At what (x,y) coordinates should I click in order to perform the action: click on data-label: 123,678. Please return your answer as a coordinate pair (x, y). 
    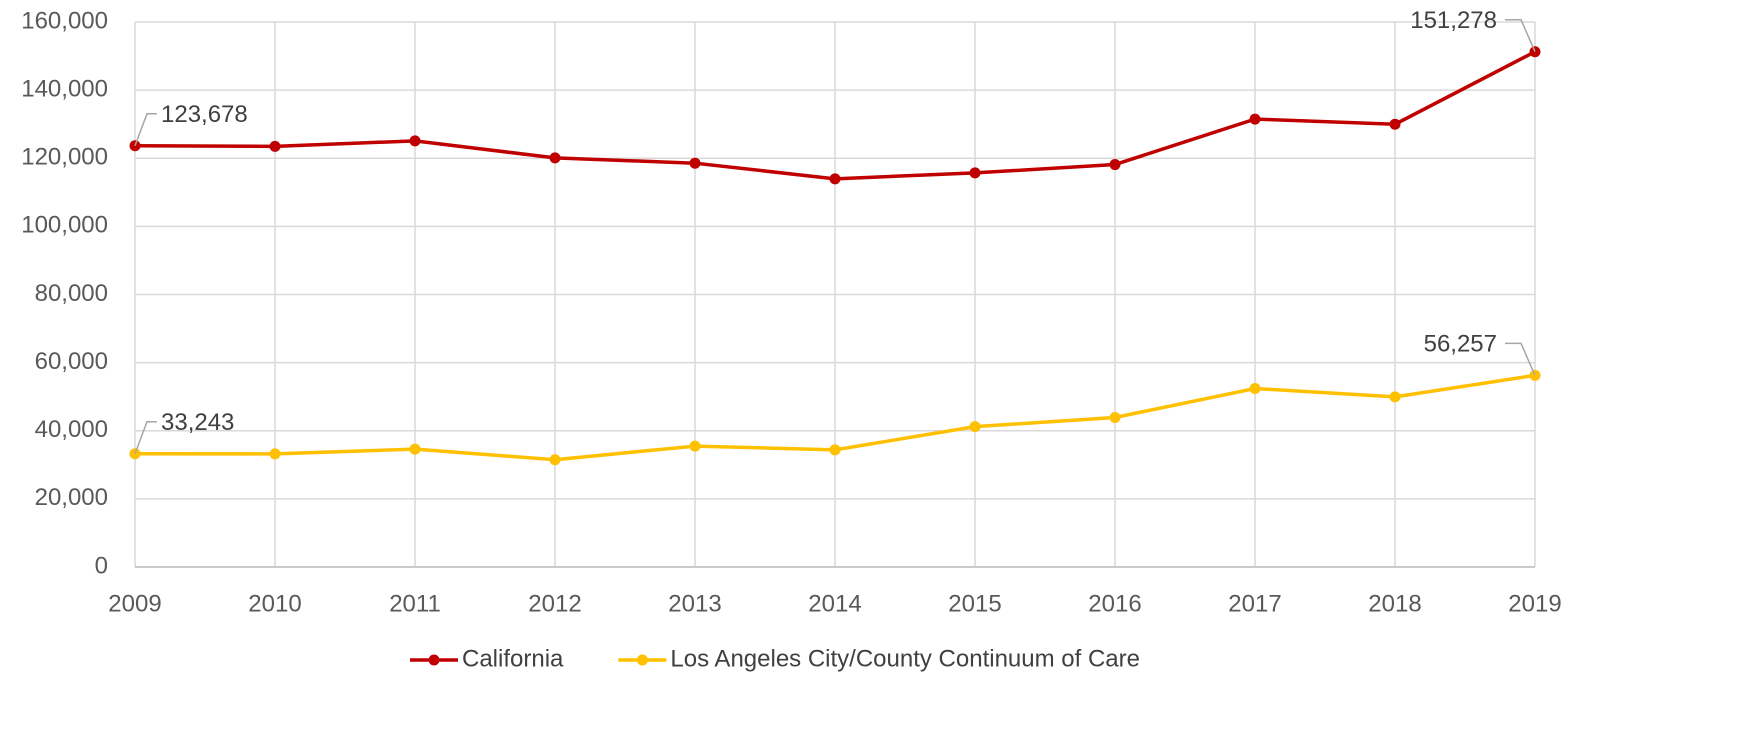
    Looking at the image, I should click on (204, 114).